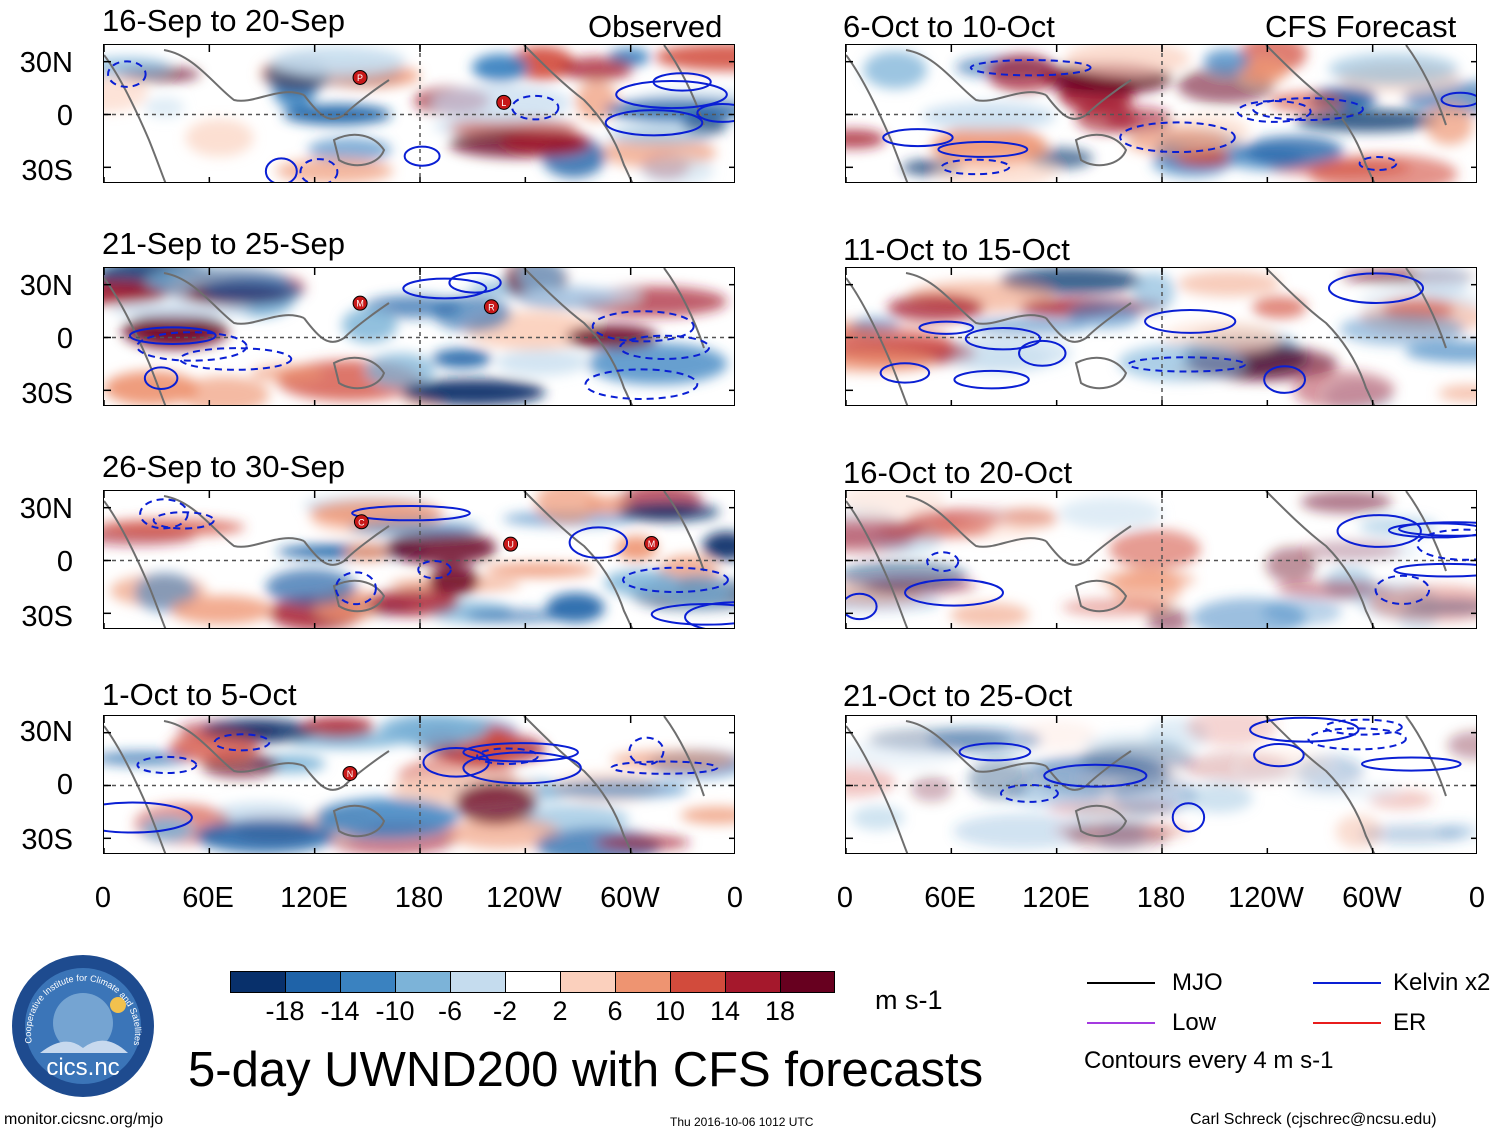 Image resolution: width=1510 pixels, height=1137 pixels. What do you see at coordinates (224, 466) in the screenshot?
I see `panel-title: 26-Sep to 30-Sep` at bounding box center [224, 466].